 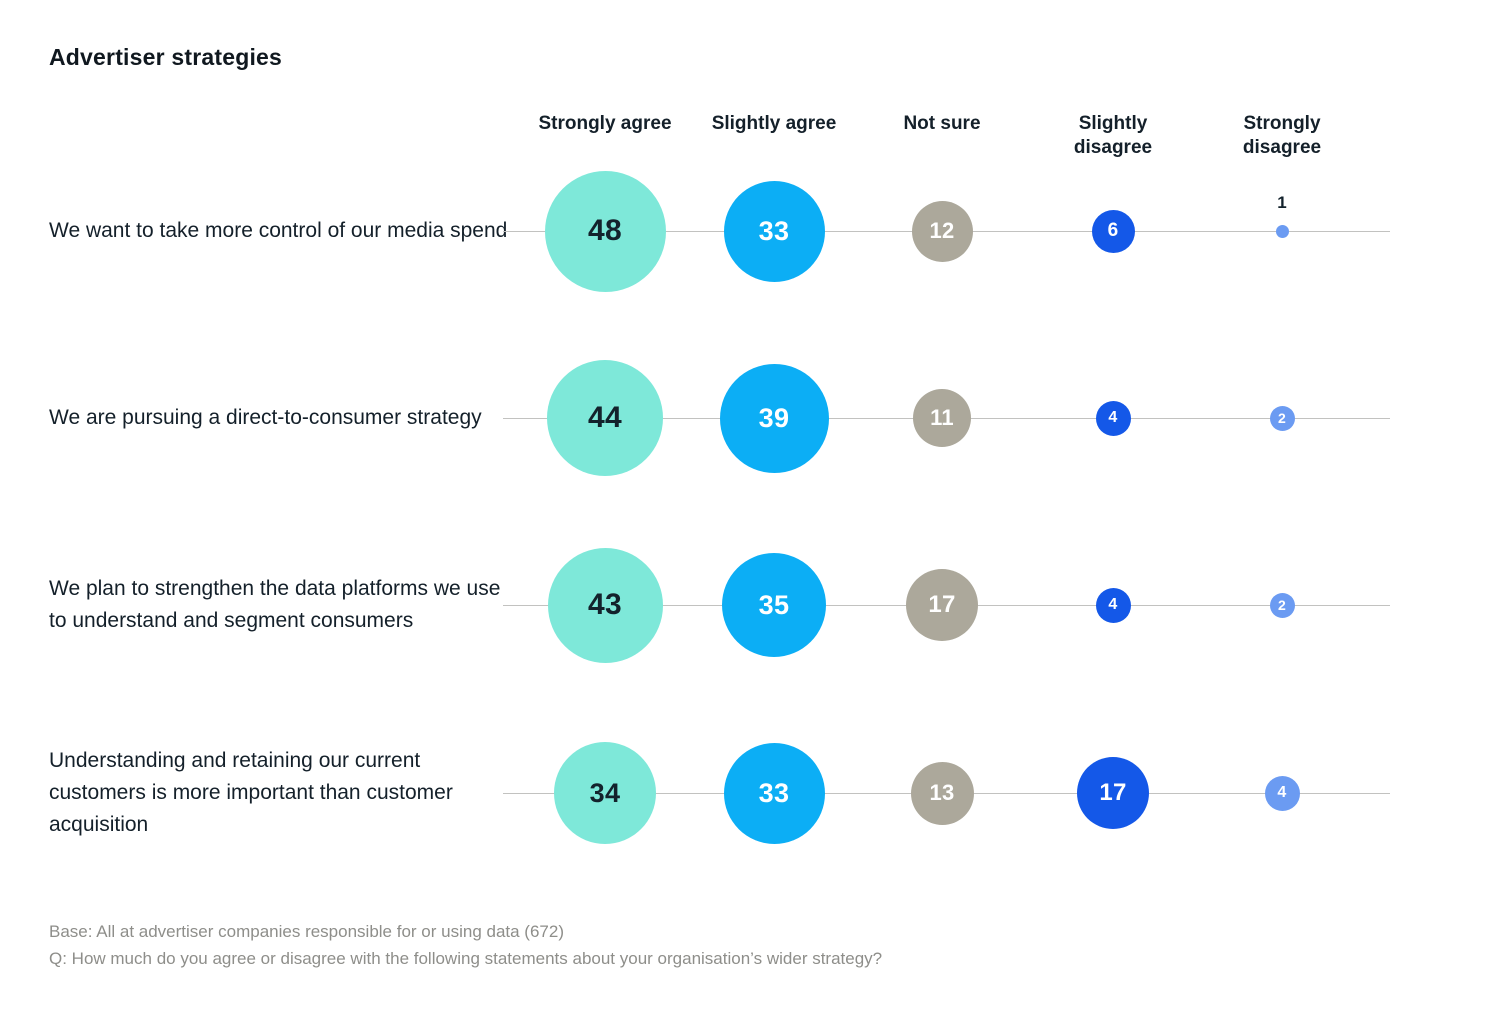 I want to click on bubble-slightly-disagree: 6, so click(x=1113, y=231).